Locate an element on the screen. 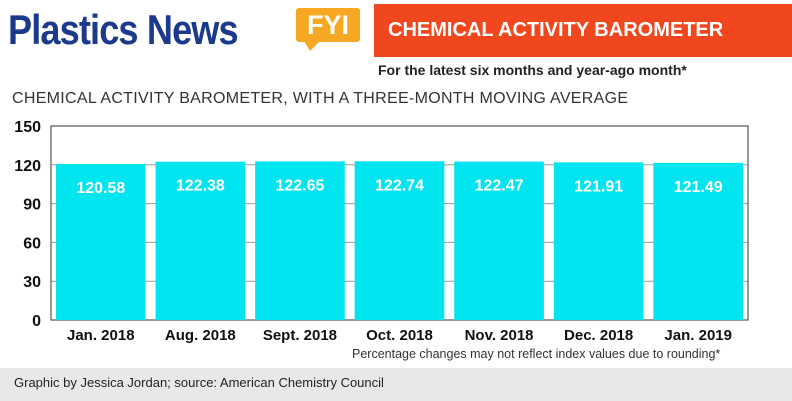  credit-bar is located at coordinates (396, 384).